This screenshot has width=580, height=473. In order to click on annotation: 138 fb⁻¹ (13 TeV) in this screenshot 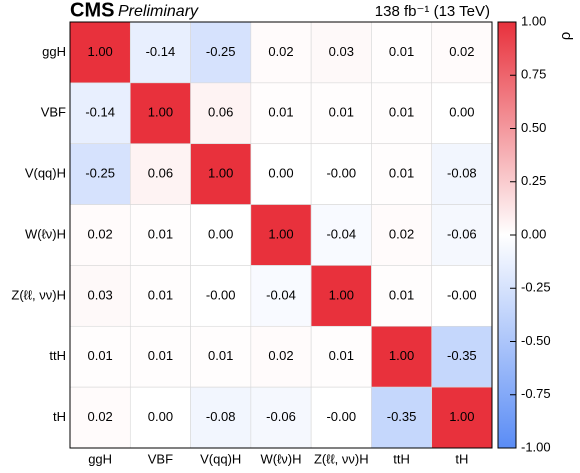, I will do `click(432, 11)`.